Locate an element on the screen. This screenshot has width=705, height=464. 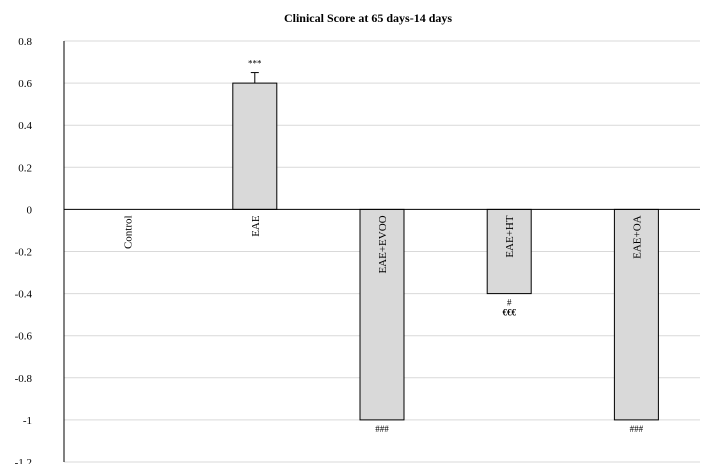
significance-marker: *** is located at coordinates (255, 64).